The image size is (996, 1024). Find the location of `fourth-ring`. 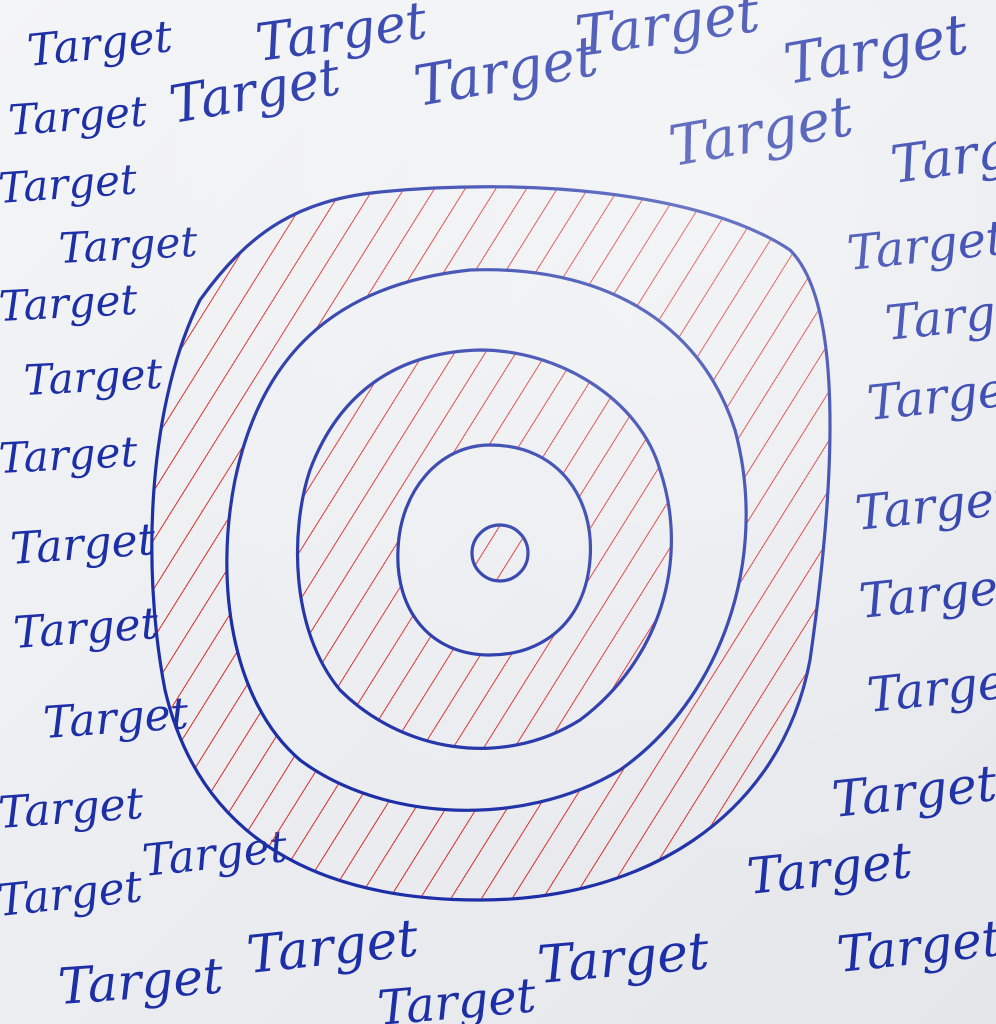

fourth-ring is located at coordinates (494, 550).